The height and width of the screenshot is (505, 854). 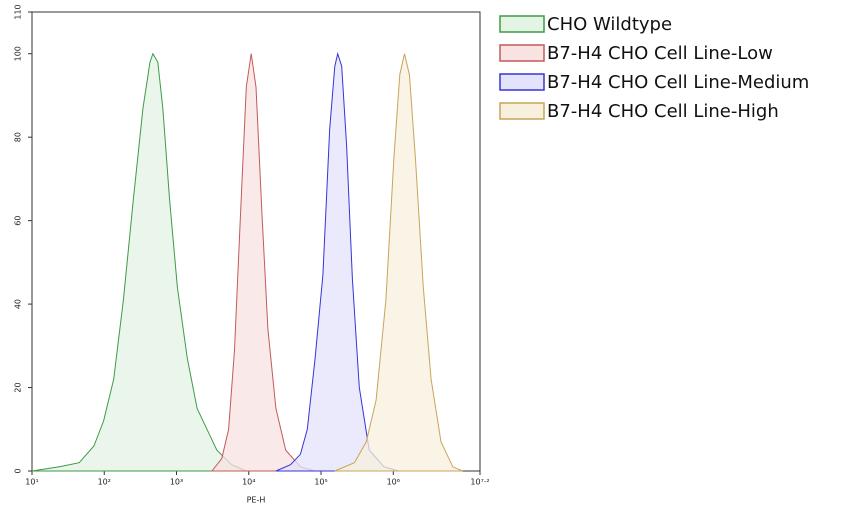 I want to click on y-tick-label: 80, so click(x=18, y=137).